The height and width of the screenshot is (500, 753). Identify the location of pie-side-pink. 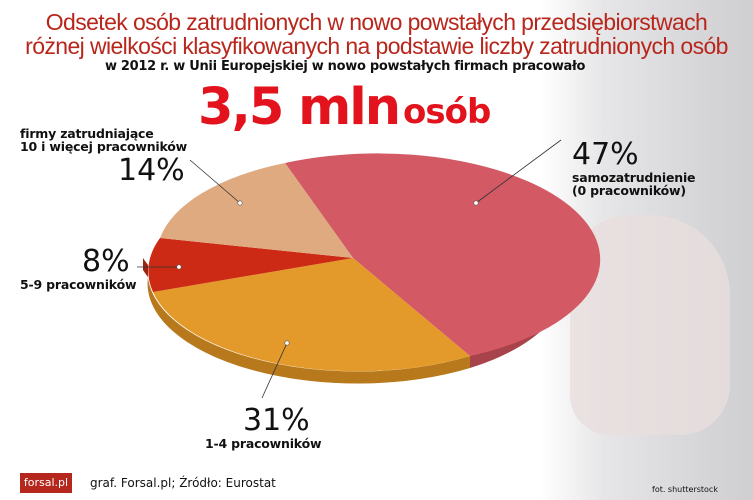
(518, 312).